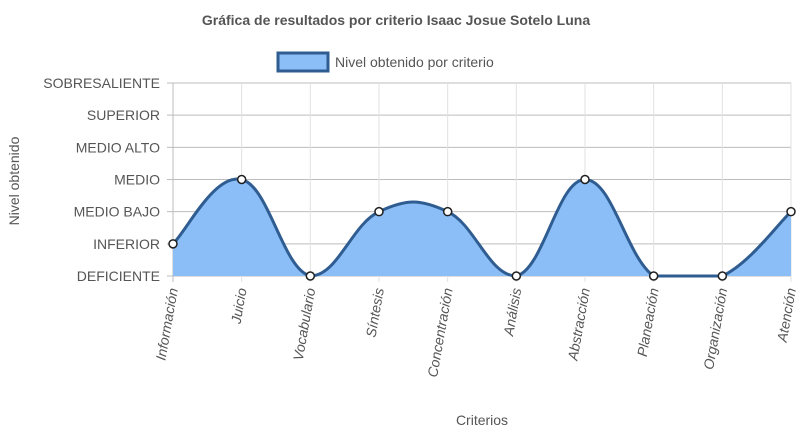 Image resolution: width=796 pixels, height=435 pixels. I want to click on x-tick-label: Vocabulario, so click(304, 324).